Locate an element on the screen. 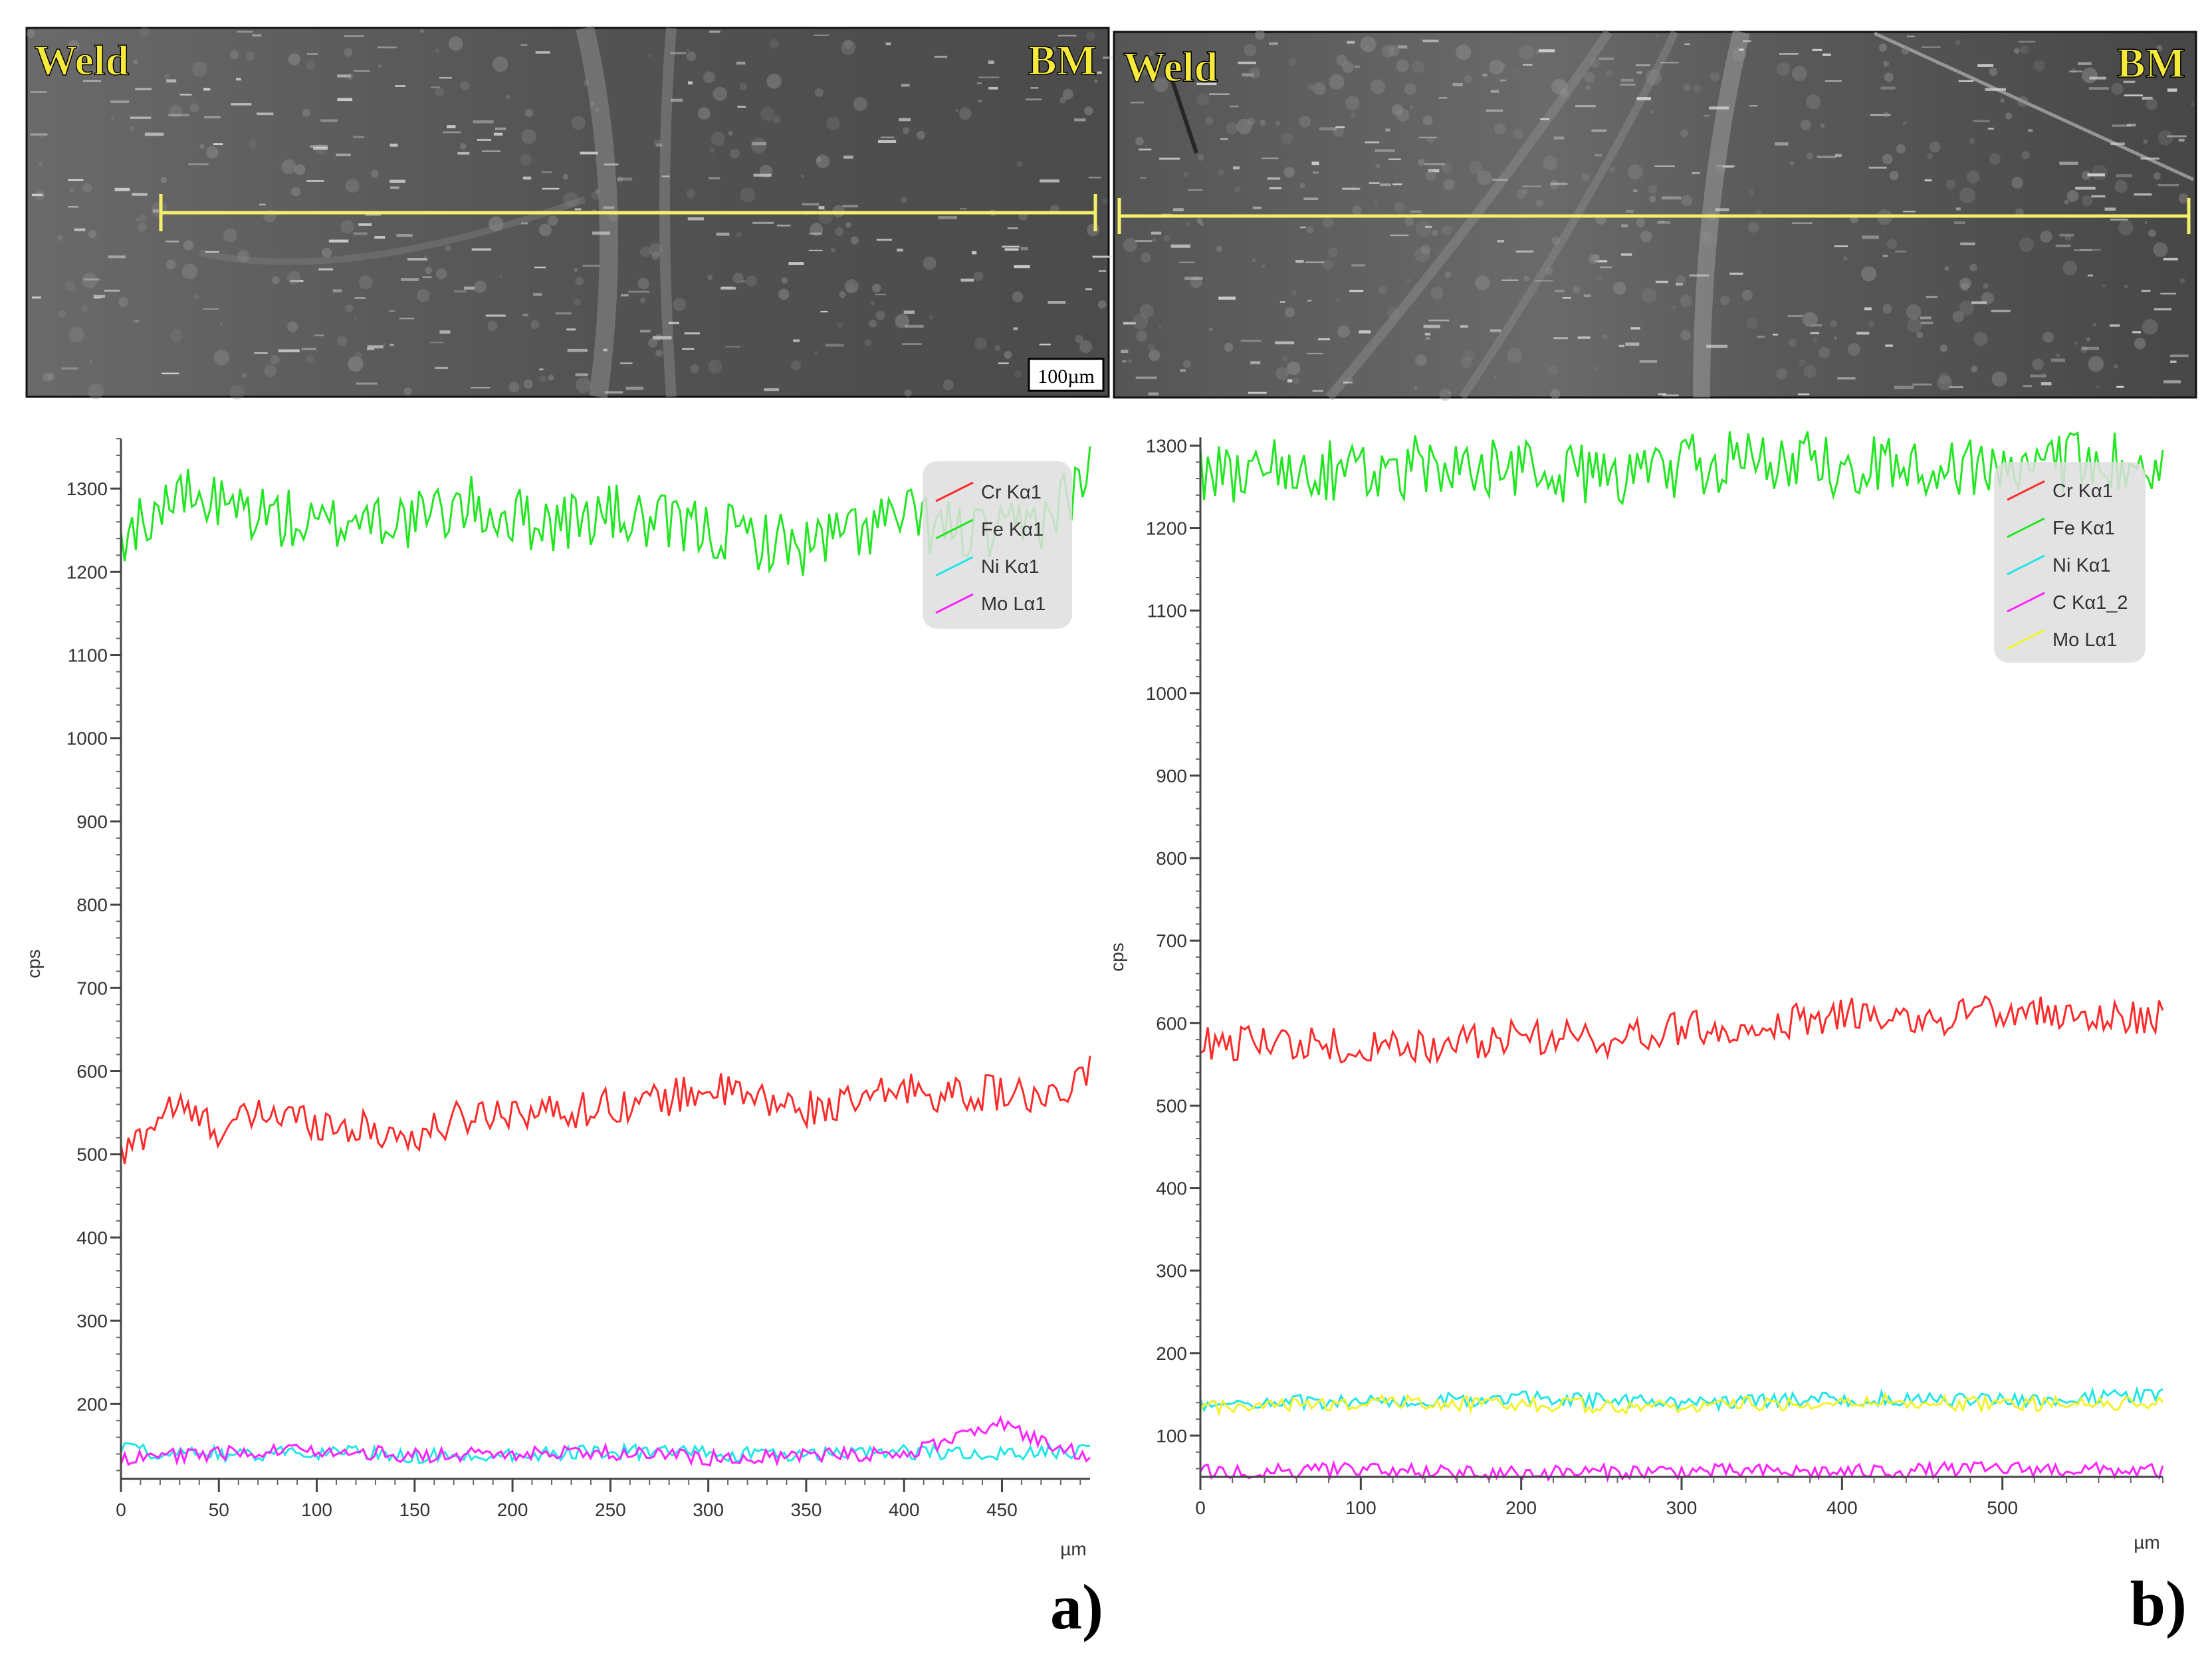 This screenshot has height=1659, width=2212. chart-b-xunit: µm is located at coordinates (2146, 1542).